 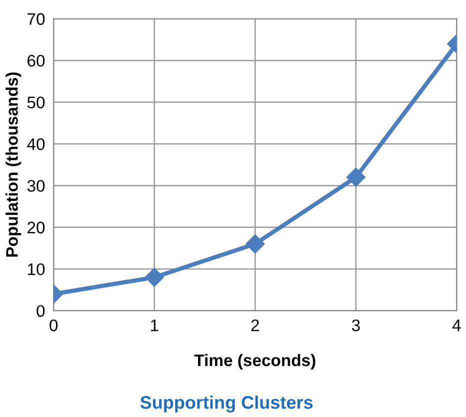 I want to click on y-tick-label: 70, so click(x=36, y=19).